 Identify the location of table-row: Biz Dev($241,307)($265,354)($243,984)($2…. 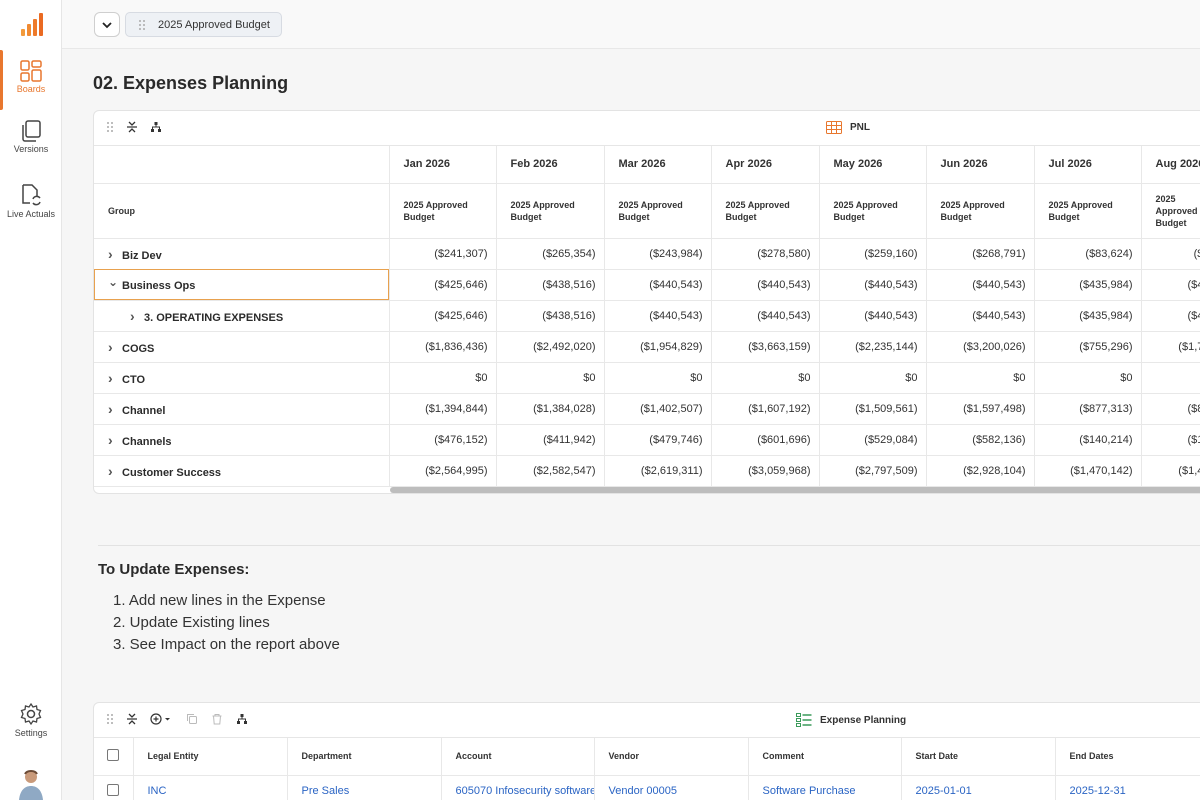
(647, 254).